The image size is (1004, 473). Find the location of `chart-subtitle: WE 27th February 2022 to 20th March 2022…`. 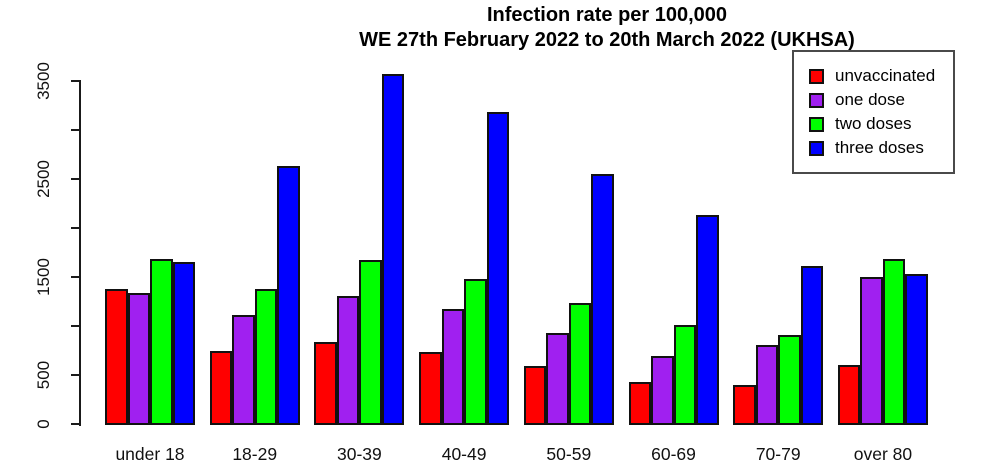

chart-subtitle: WE 27th February 2022 to 20th March 2022… is located at coordinates (607, 40).